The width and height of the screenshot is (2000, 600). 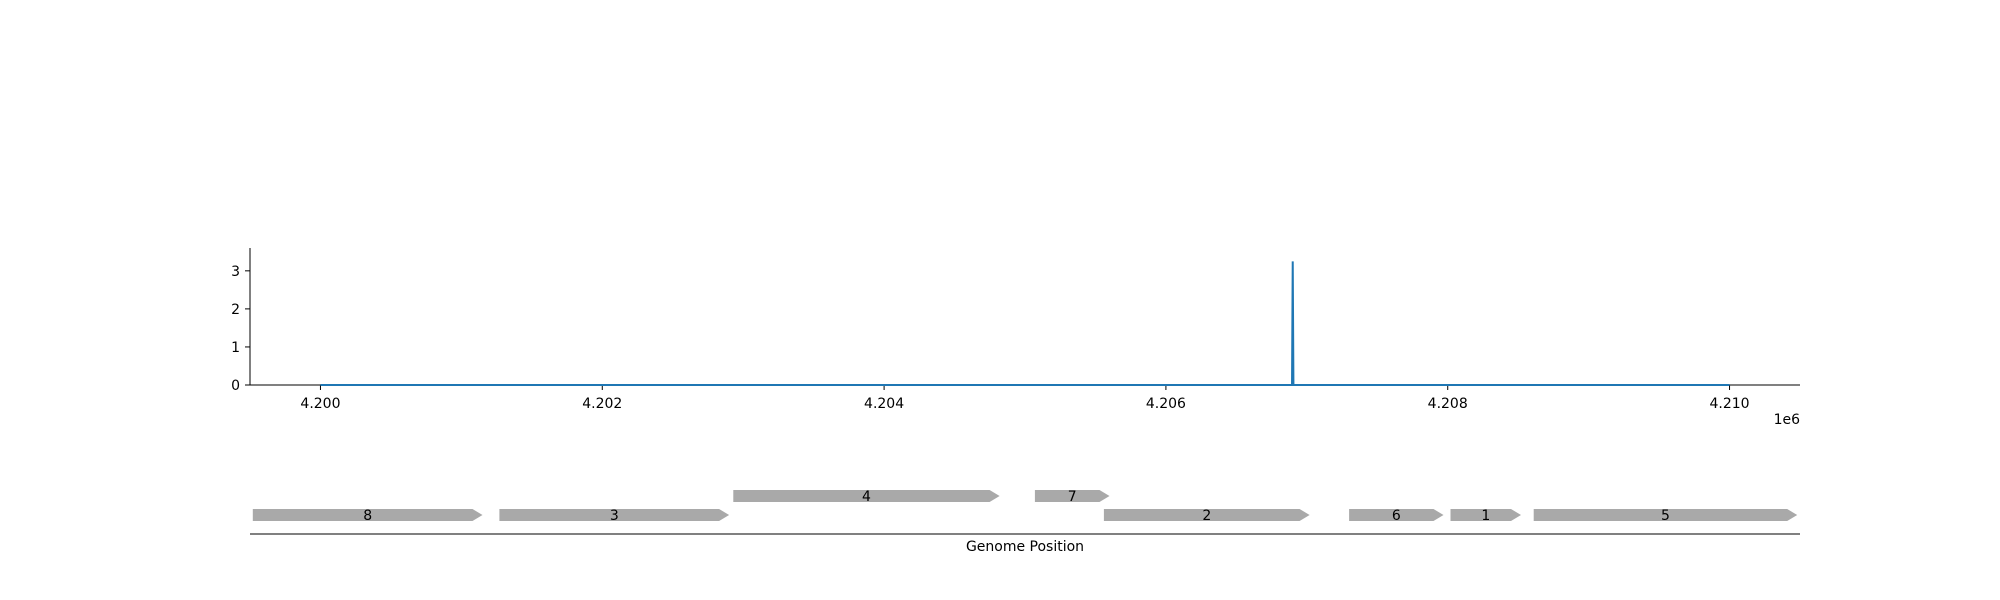 I want to click on x-tick-label: 4.202, so click(x=602, y=404).